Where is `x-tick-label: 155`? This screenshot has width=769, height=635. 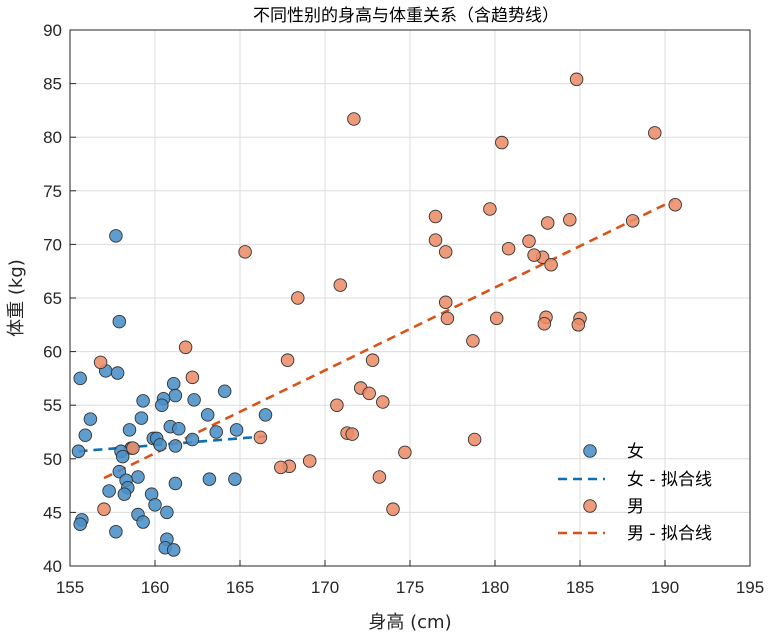
x-tick-label: 155 is located at coordinates (70, 587).